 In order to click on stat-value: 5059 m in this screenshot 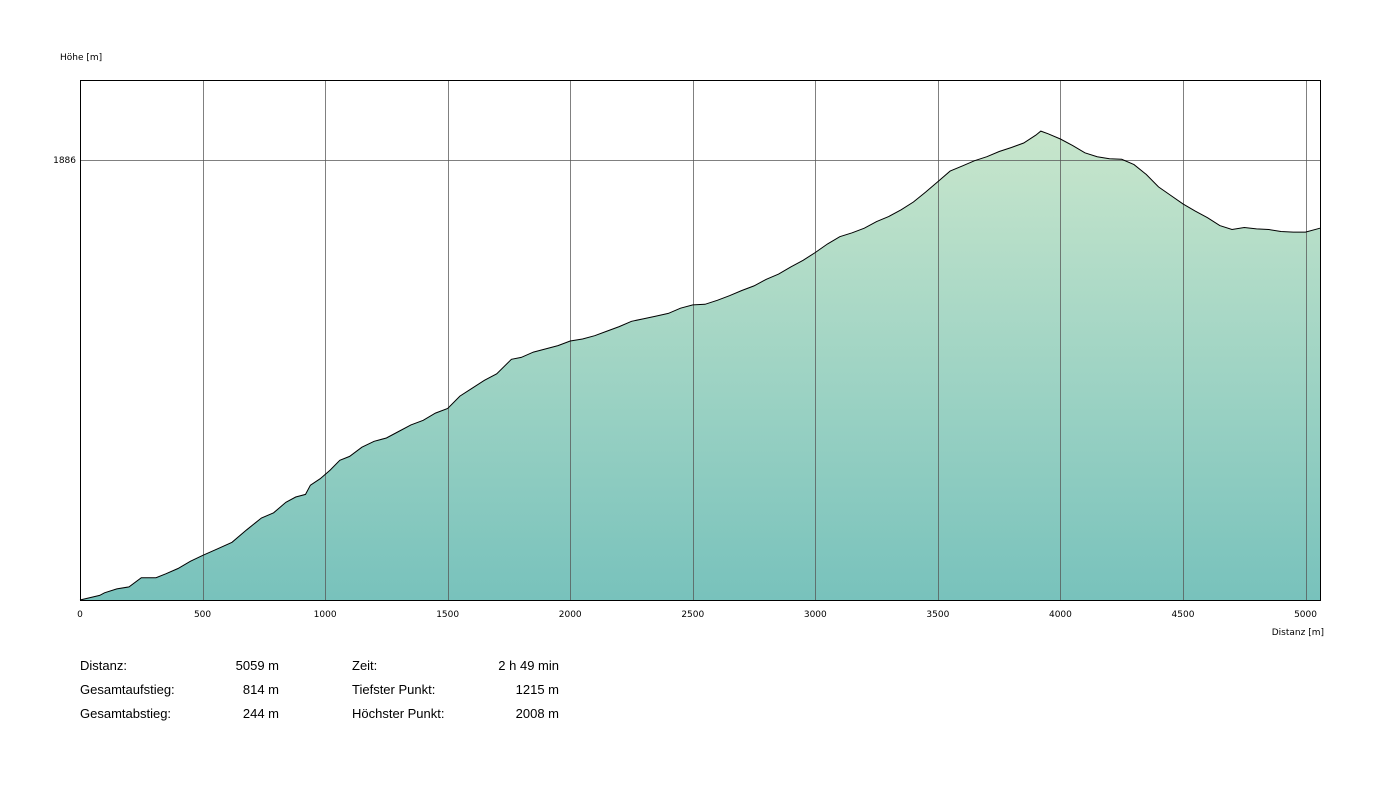, I will do `click(257, 665)`.